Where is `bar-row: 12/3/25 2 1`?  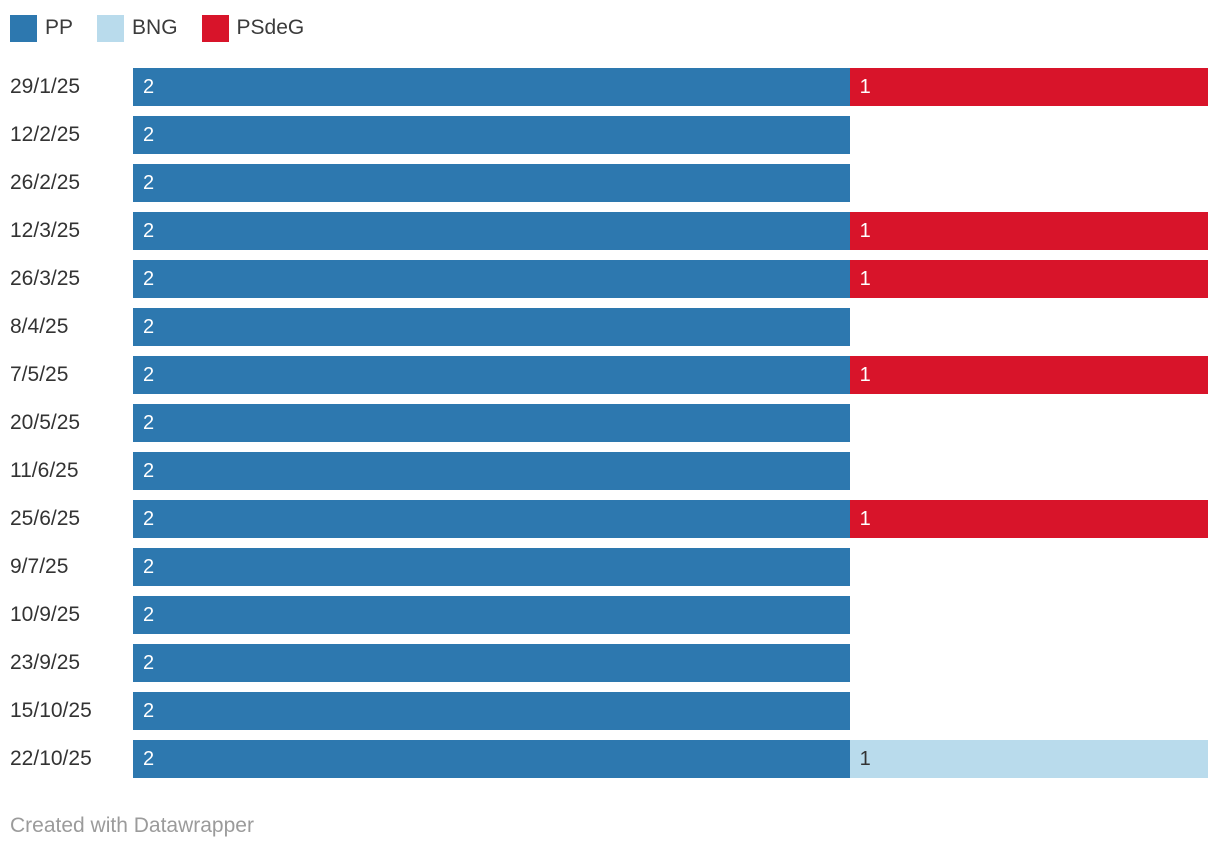
bar-row: 12/3/25 2 1 is located at coordinates (610, 231).